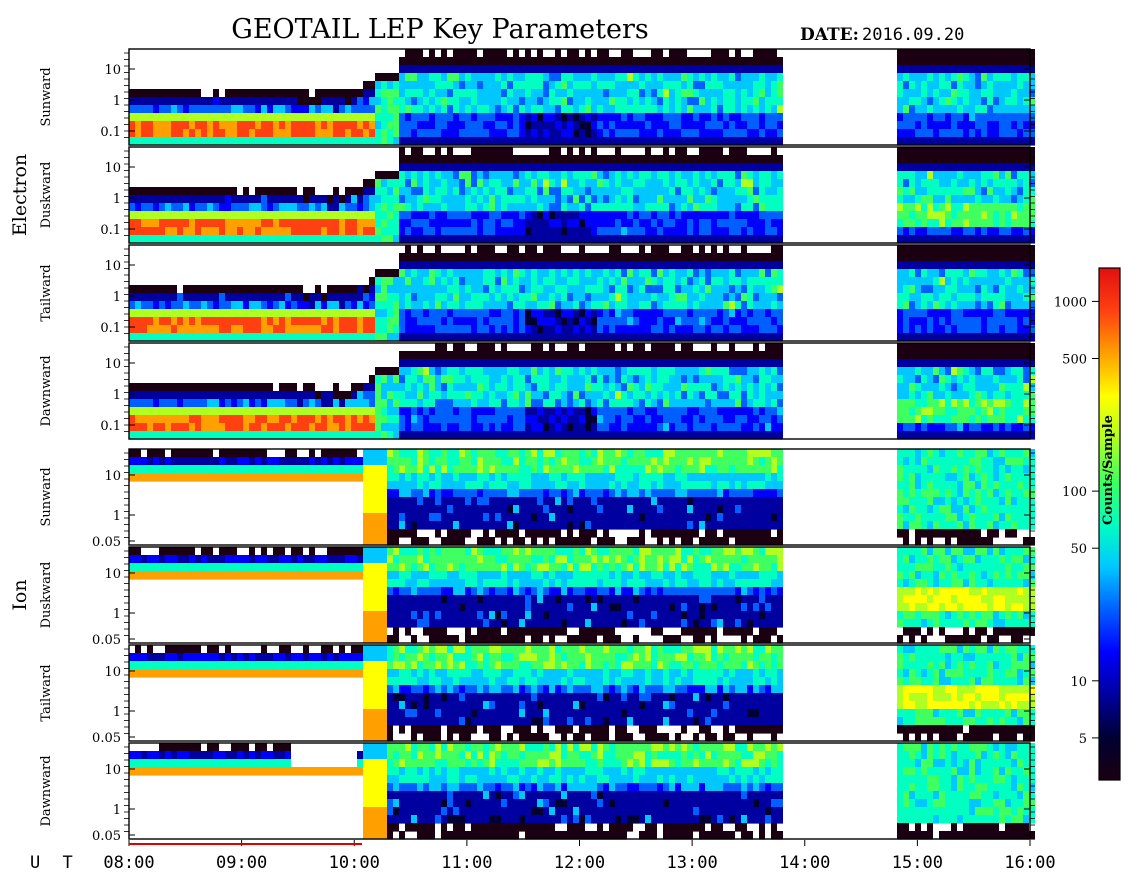 The image size is (1142, 880). What do you see at coordinates (241, 863) in the screenshot?
I see `x-tick-label: 09:00` at bounding box center [241, 863].